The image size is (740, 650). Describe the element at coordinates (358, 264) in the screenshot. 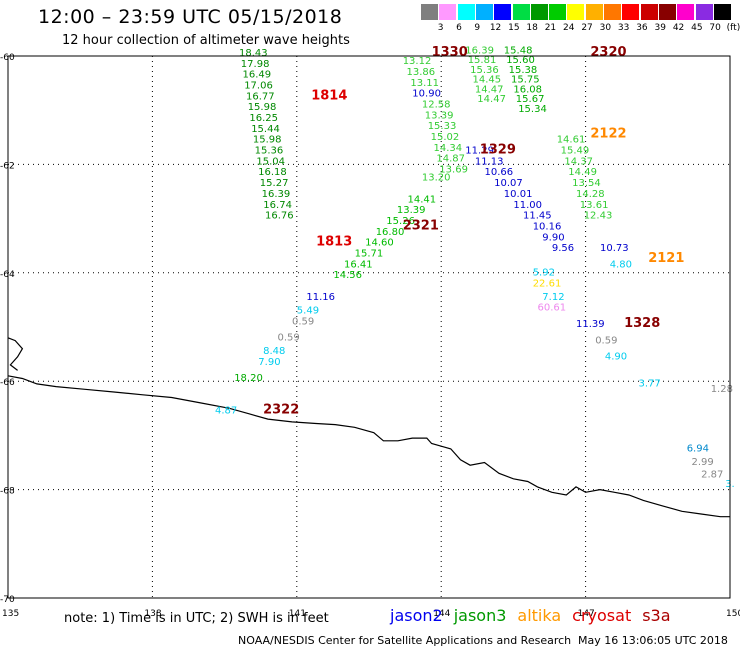

I see `wave-height-reading: 16.41` at that location.